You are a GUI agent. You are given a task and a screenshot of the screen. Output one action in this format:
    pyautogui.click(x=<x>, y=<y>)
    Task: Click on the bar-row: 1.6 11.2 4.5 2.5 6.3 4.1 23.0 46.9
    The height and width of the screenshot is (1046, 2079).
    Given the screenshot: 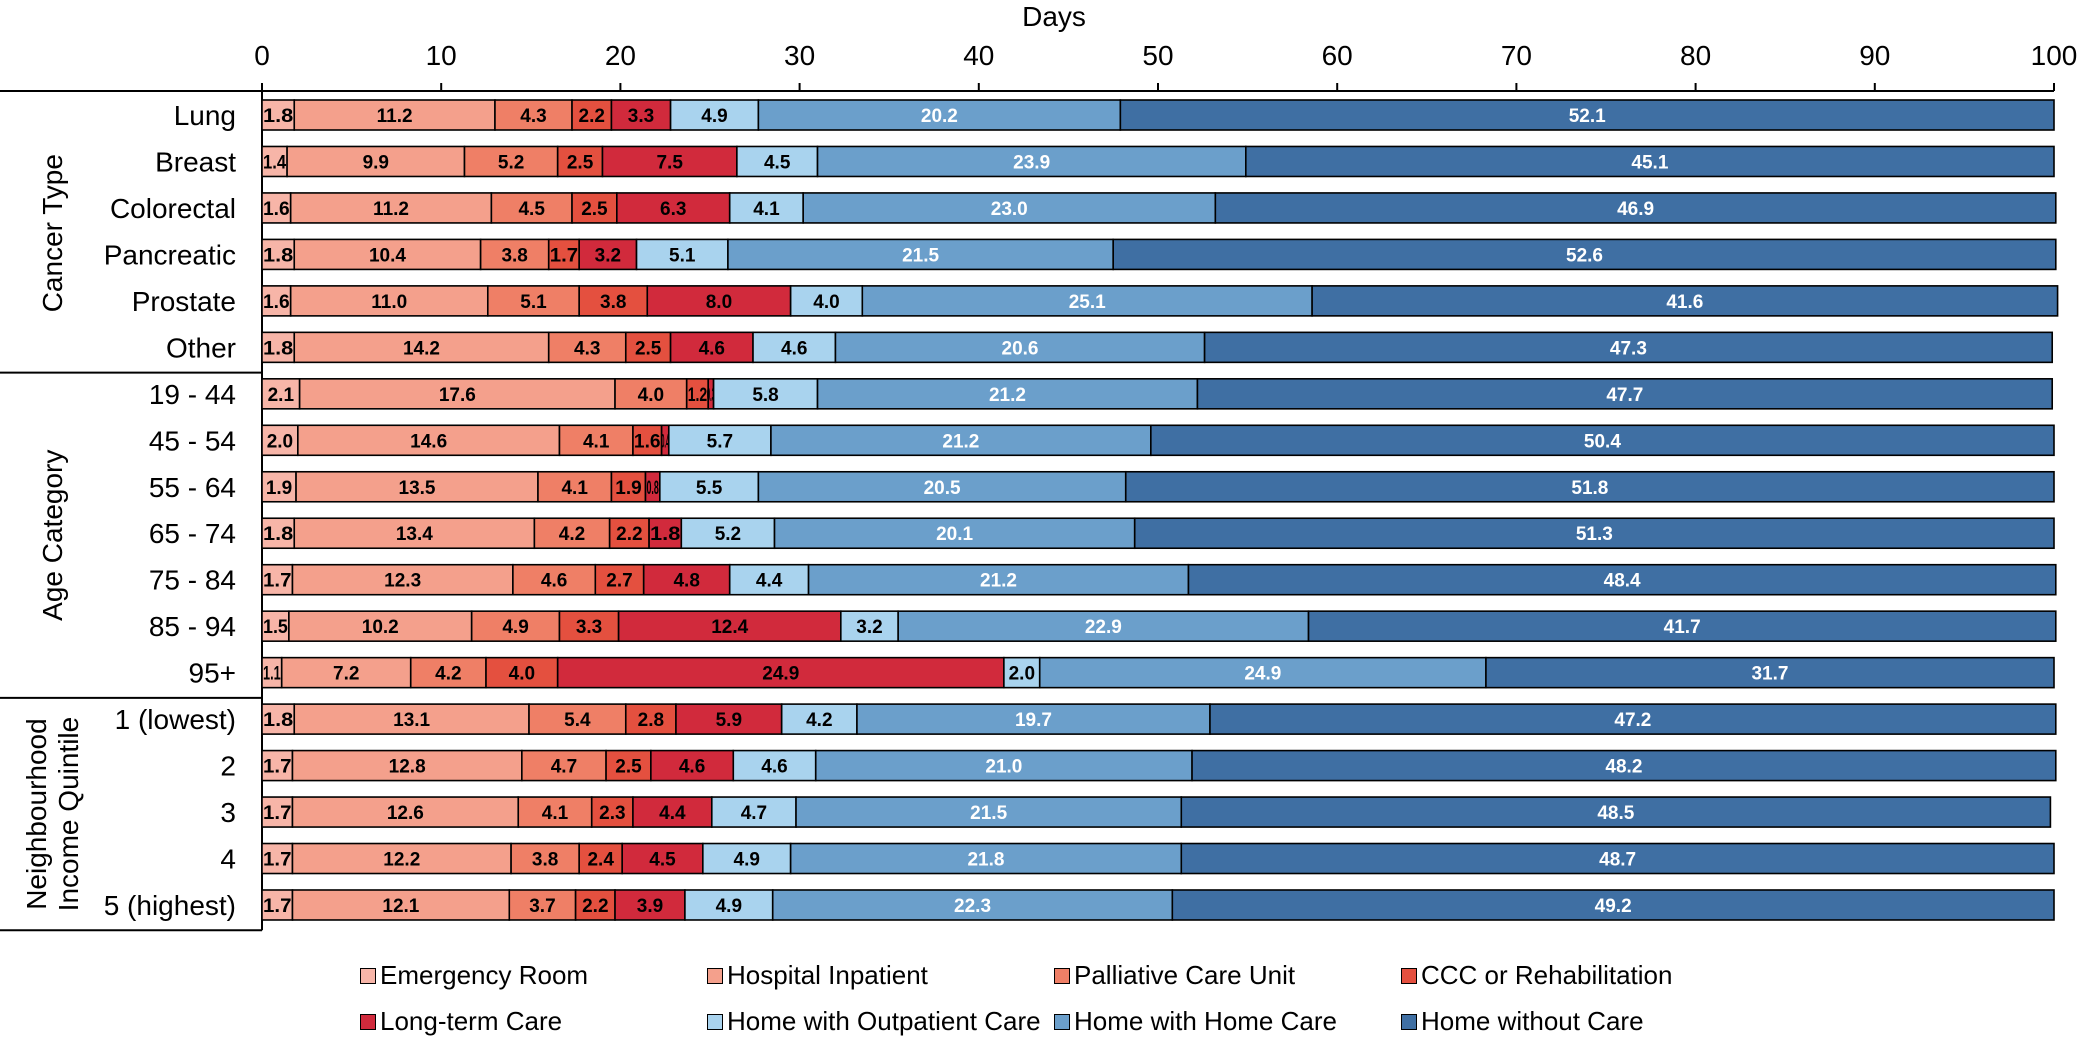 What is the action you would take?
    pyautogui.click(x=1159, y=208)
    